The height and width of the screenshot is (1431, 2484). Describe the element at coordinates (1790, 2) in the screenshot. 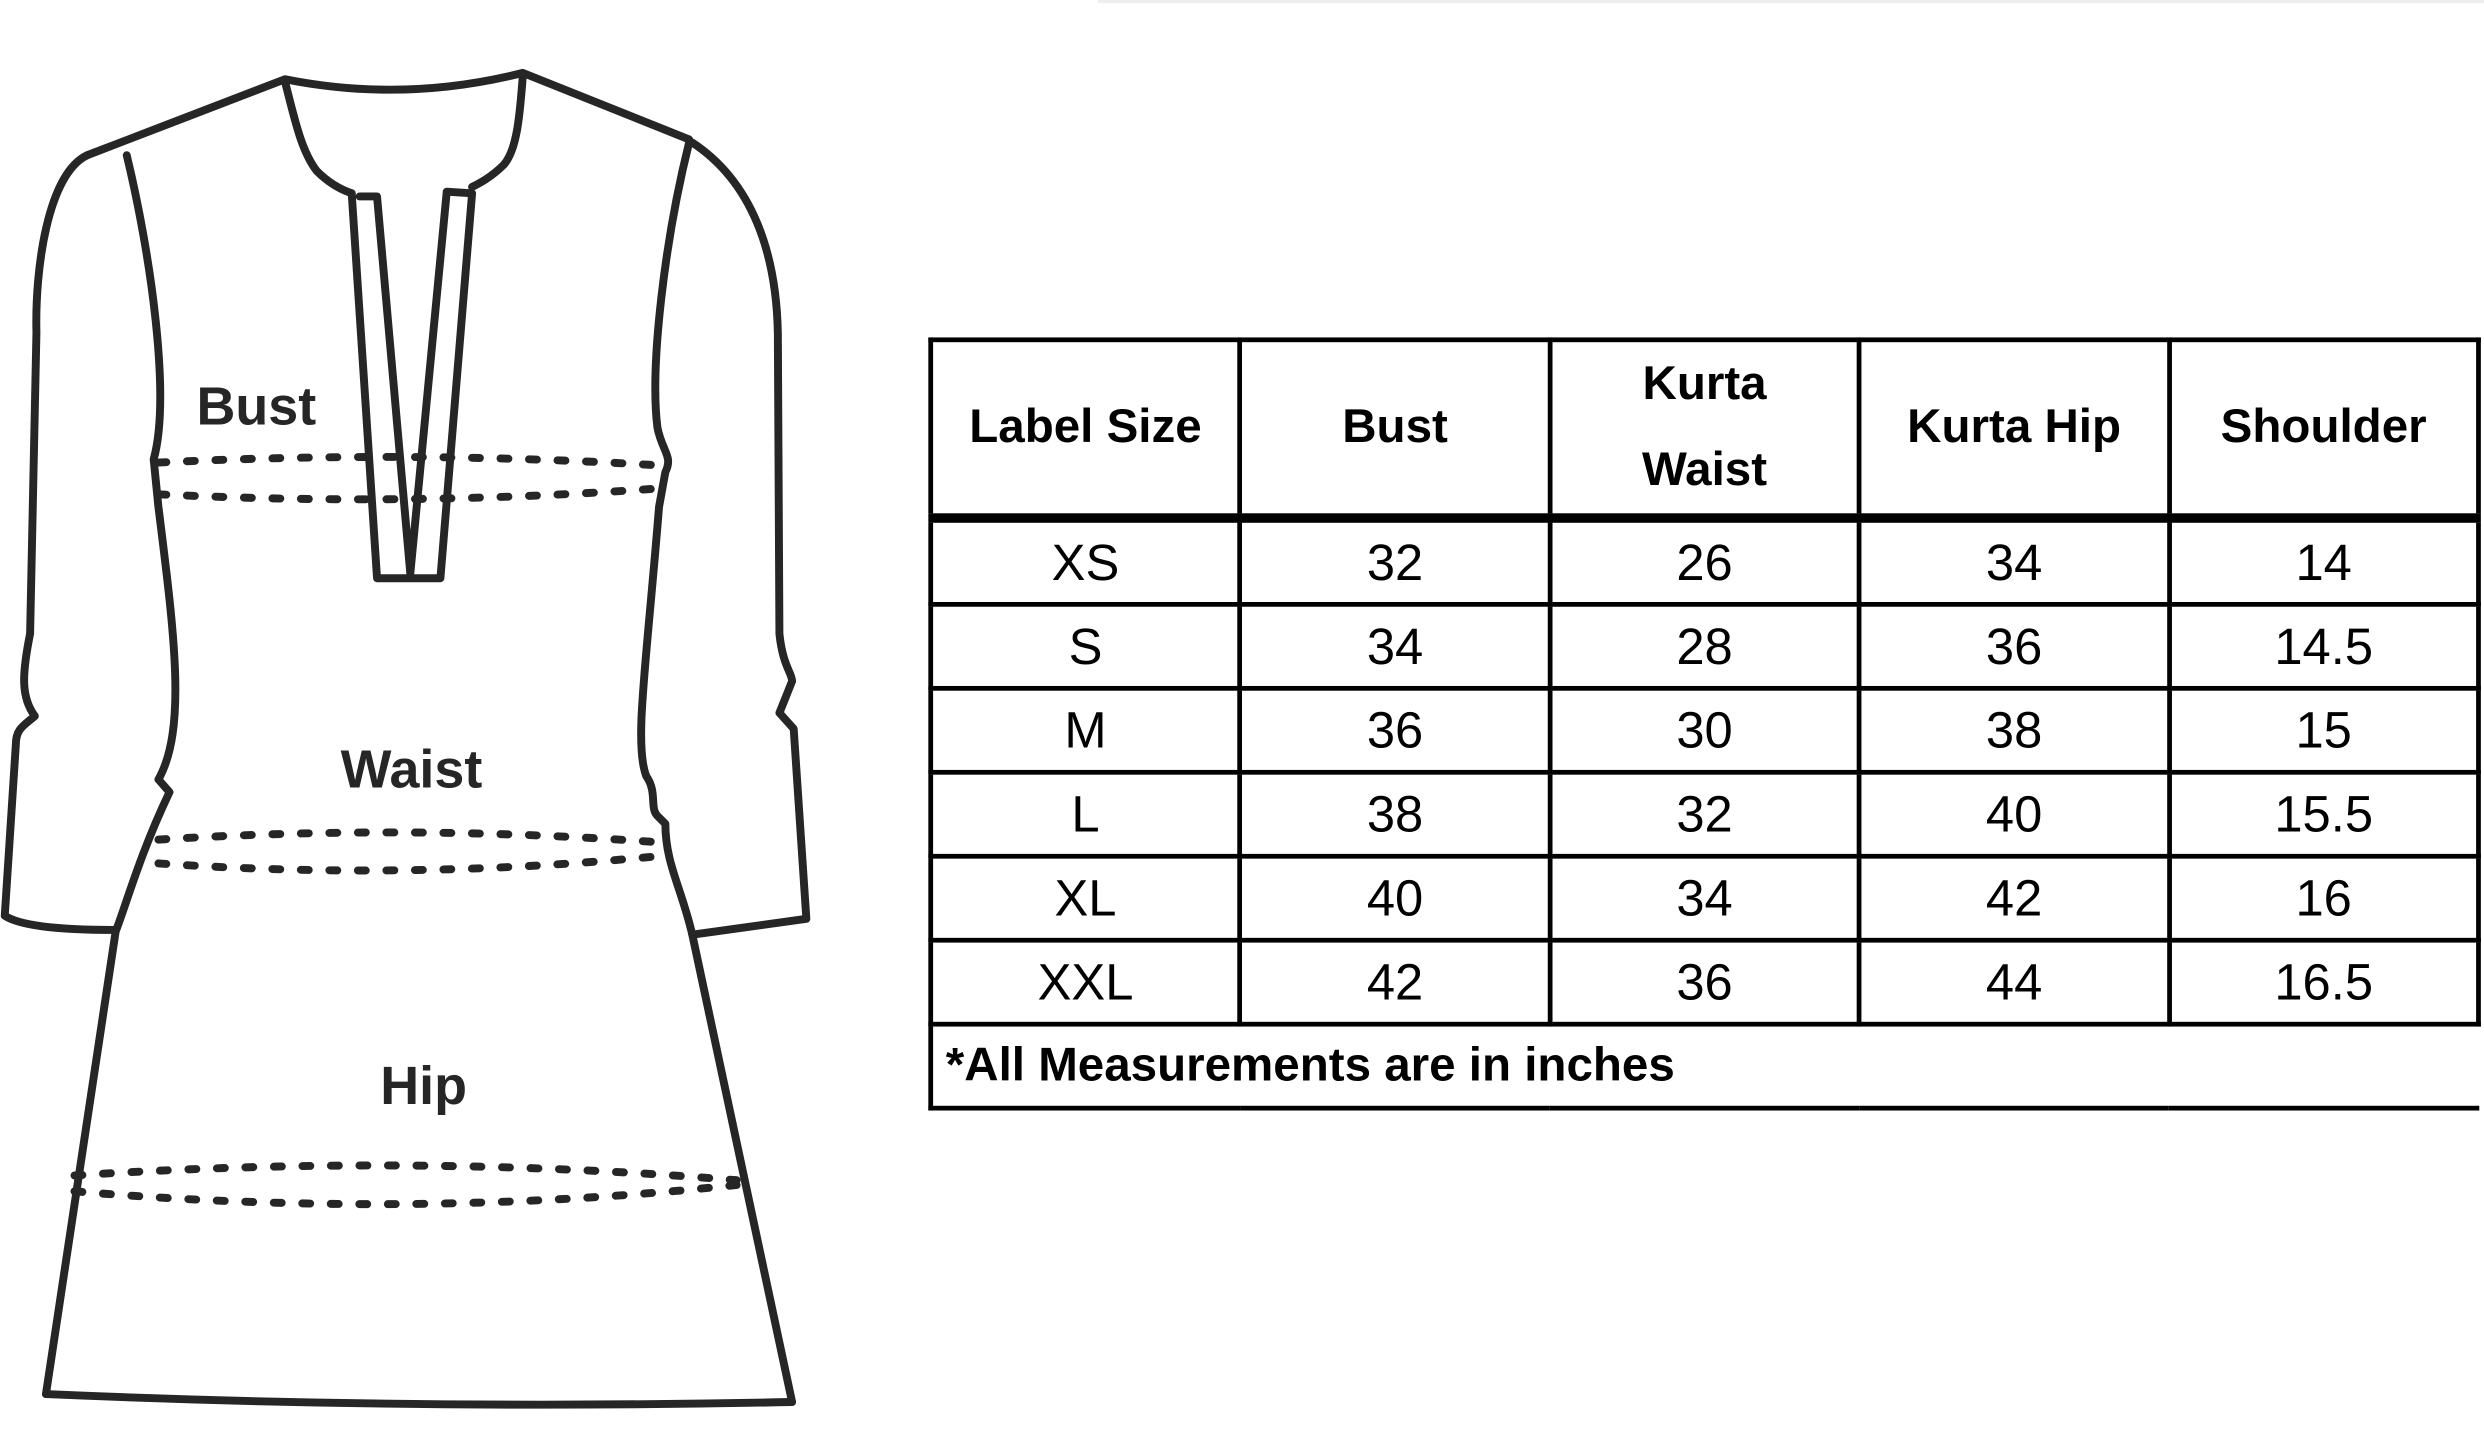

I see `divider-line` at that location.